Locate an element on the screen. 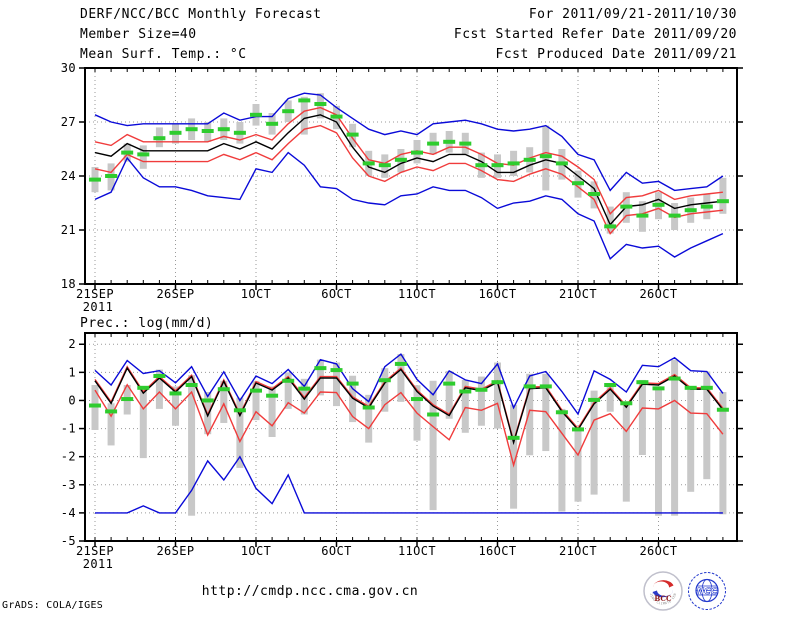 Image resolution: width=800 pixels, height=618 pixels. y-tick-label: -3 is located at coordinates (68, 485).